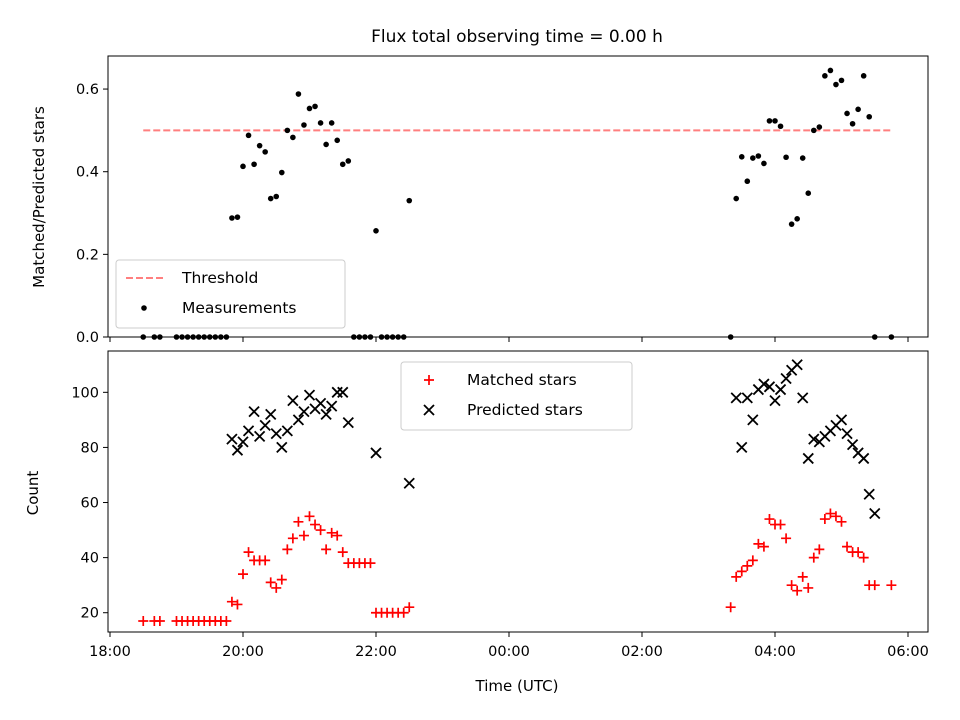  I want to click on x-tick-label: 22:00, so click(376, 652).